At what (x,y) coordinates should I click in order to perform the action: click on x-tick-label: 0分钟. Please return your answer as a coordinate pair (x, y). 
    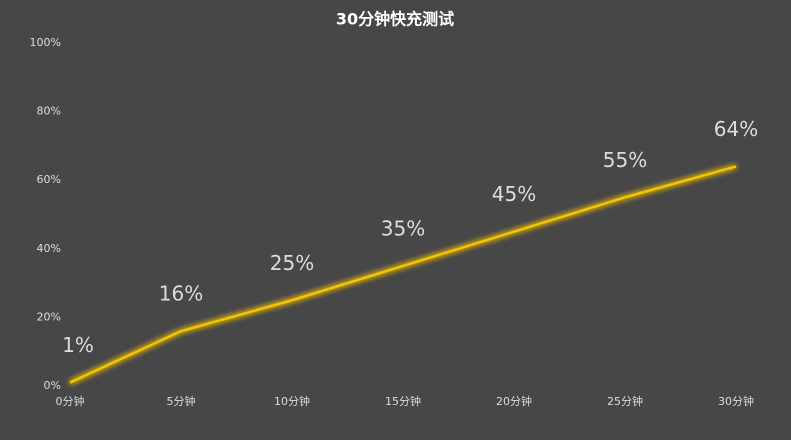
    Looking at the image, I should click on (70, 401).